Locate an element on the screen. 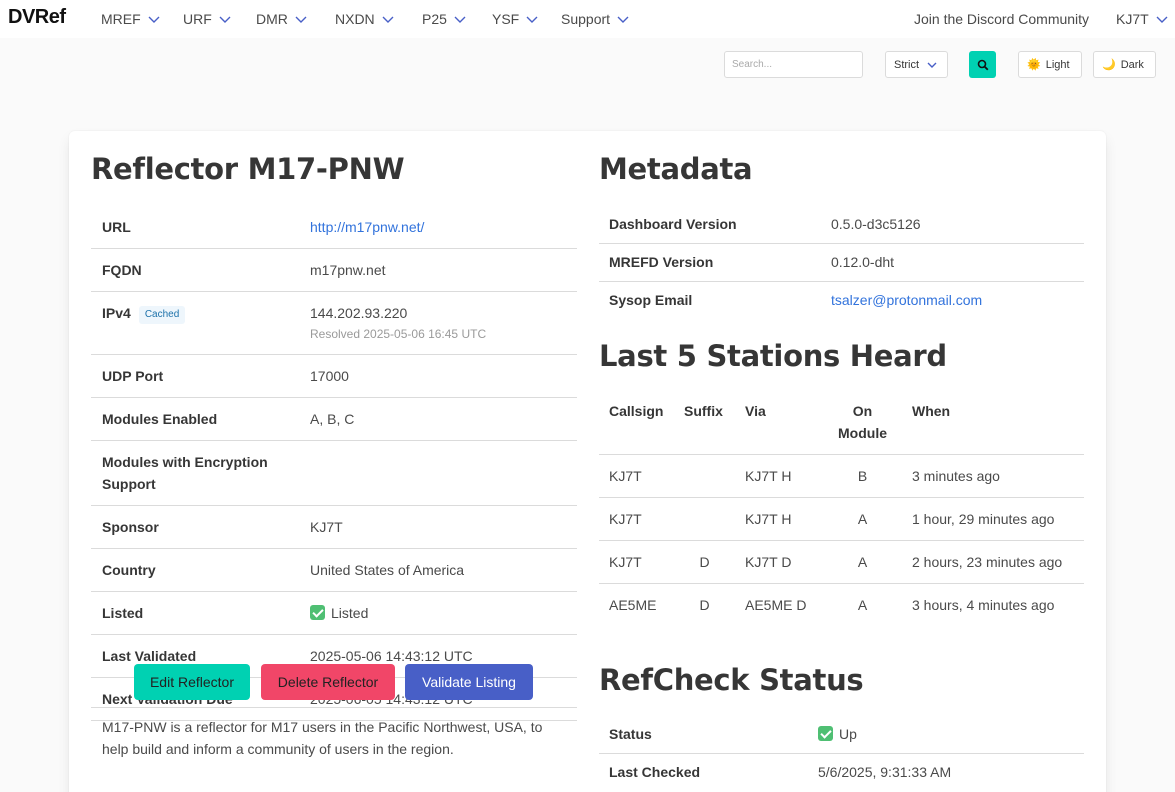 The image size is (1175, 792). module-cell: B is located at coordinates (862, 476).